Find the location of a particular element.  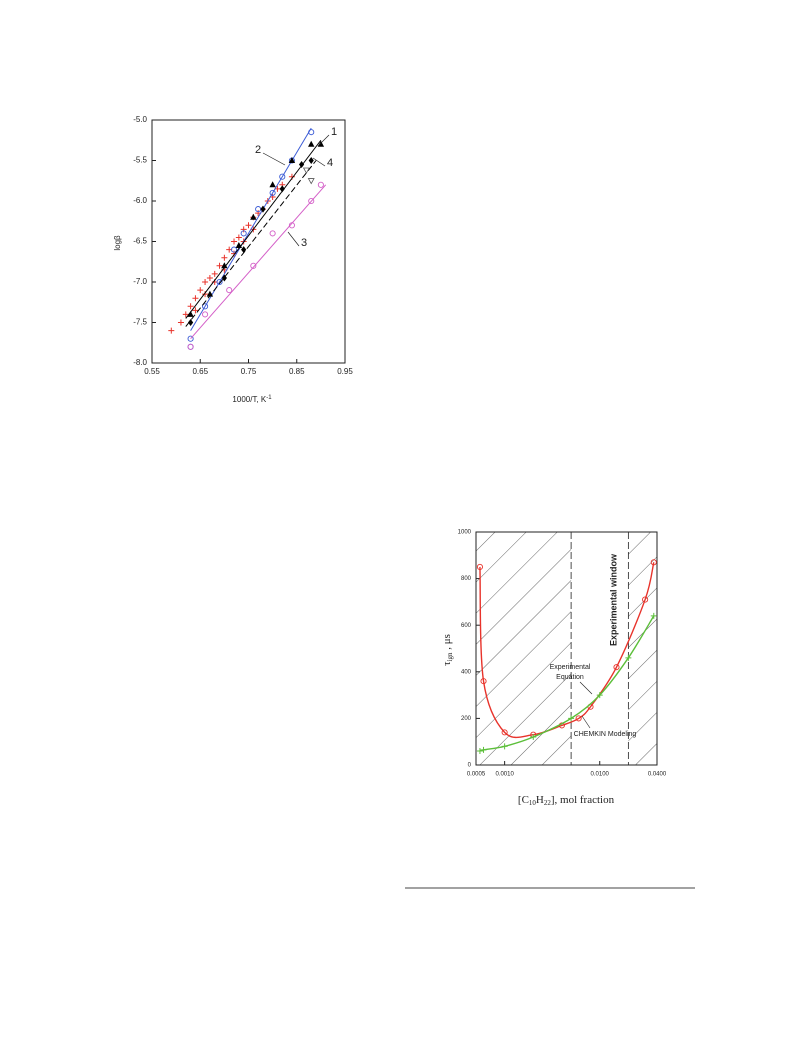

annotation: 3 is located at coordinates (304, 243).